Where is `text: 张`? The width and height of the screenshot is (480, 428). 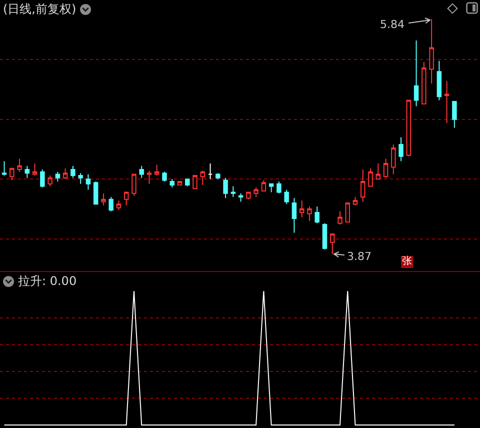
text: 张 is located at coordinates (407, 262).